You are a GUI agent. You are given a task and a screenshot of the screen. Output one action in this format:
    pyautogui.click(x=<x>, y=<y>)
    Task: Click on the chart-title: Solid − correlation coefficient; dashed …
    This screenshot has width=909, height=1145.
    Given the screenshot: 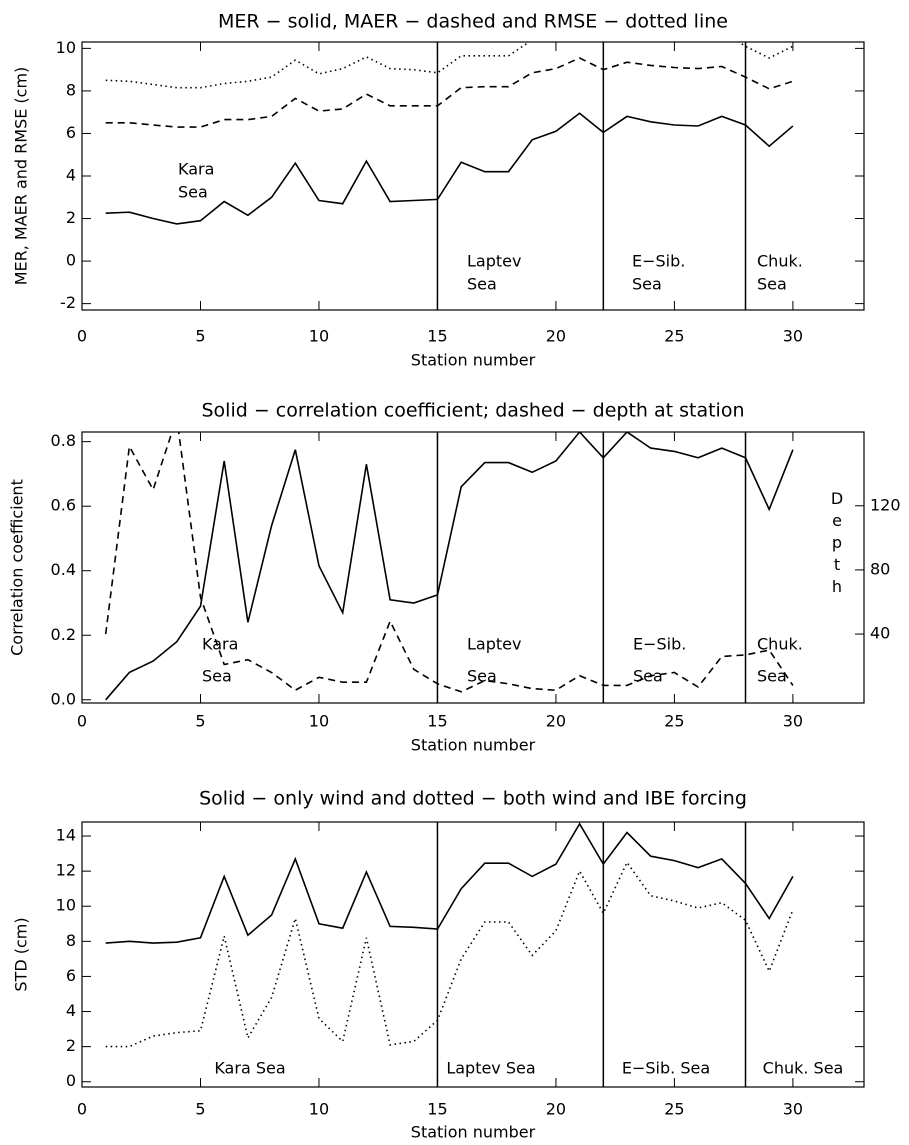 What is the action you would take?
    pyautogui.click(x=472, y=411)
    